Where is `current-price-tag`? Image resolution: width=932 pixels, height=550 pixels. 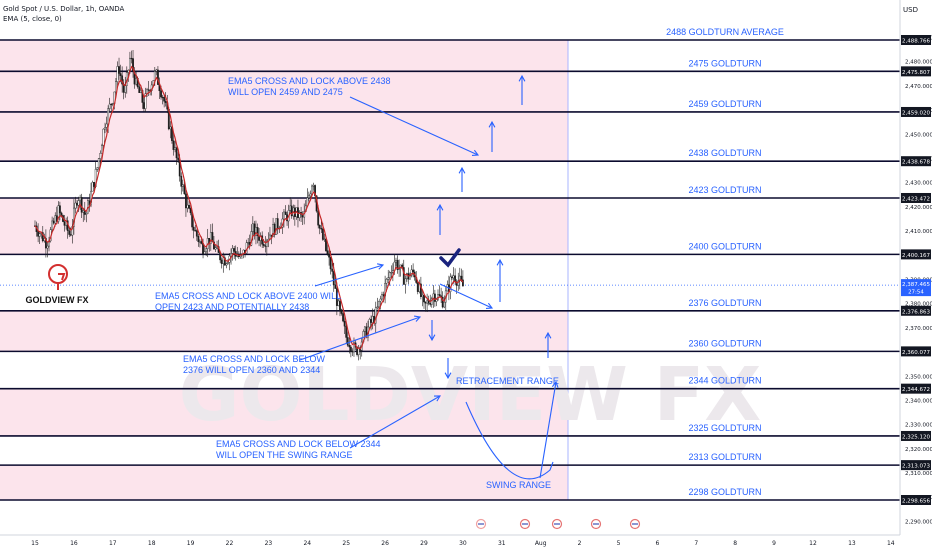
current-price-tag is located at coordinates (916, 288).